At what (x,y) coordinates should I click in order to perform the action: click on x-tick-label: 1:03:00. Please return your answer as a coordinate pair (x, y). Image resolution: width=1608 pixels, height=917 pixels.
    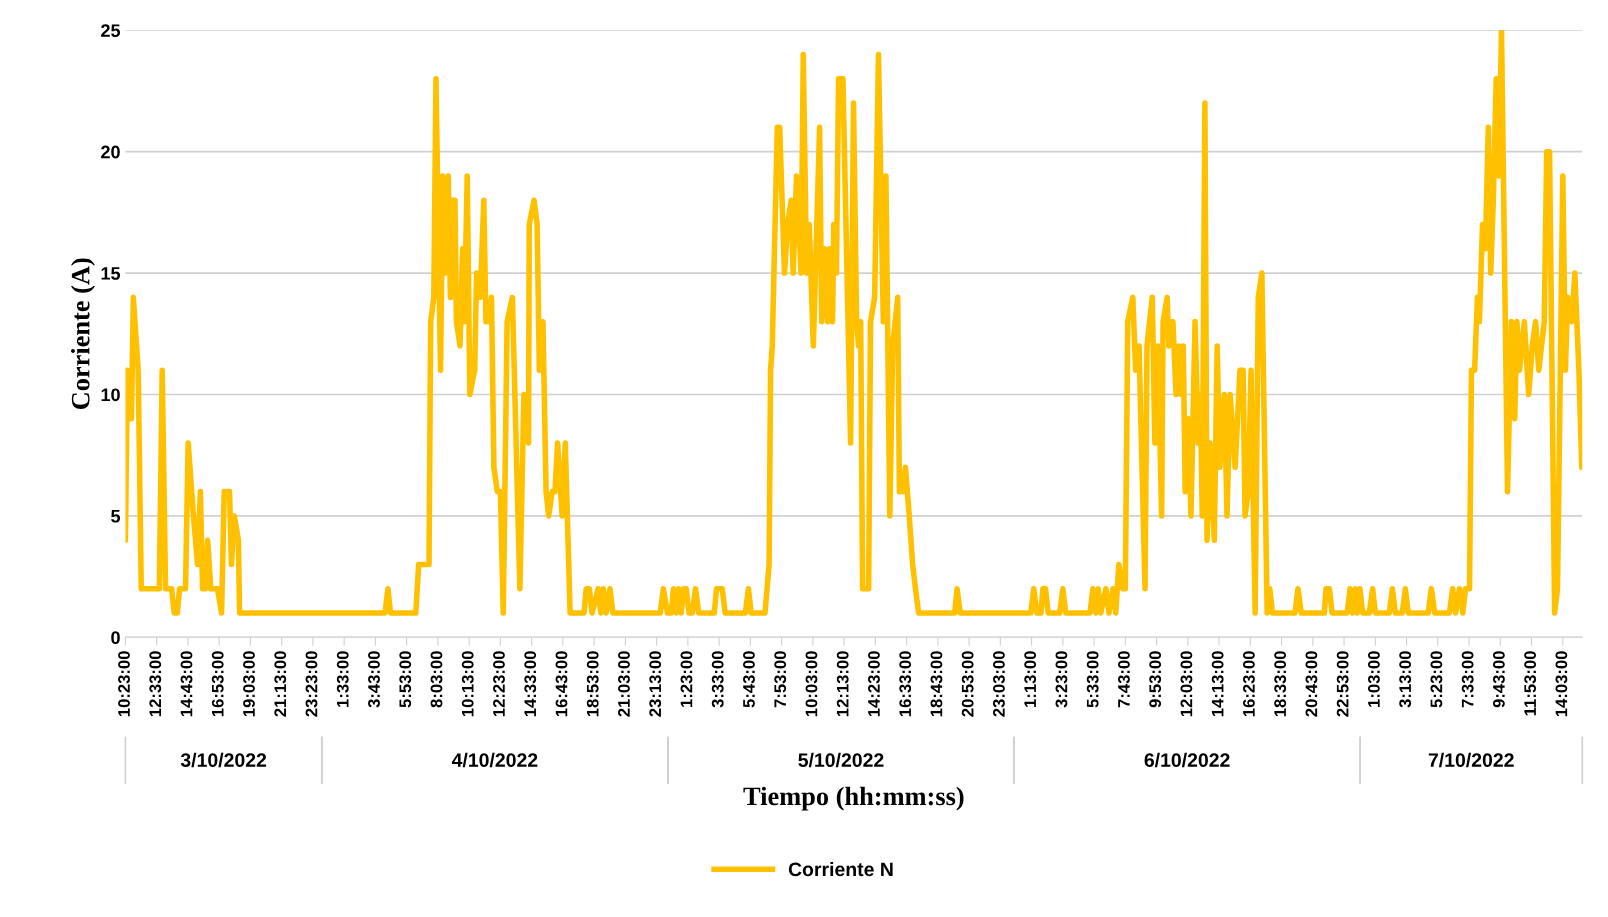
    Looking at the image, I should click on (1373, 679).